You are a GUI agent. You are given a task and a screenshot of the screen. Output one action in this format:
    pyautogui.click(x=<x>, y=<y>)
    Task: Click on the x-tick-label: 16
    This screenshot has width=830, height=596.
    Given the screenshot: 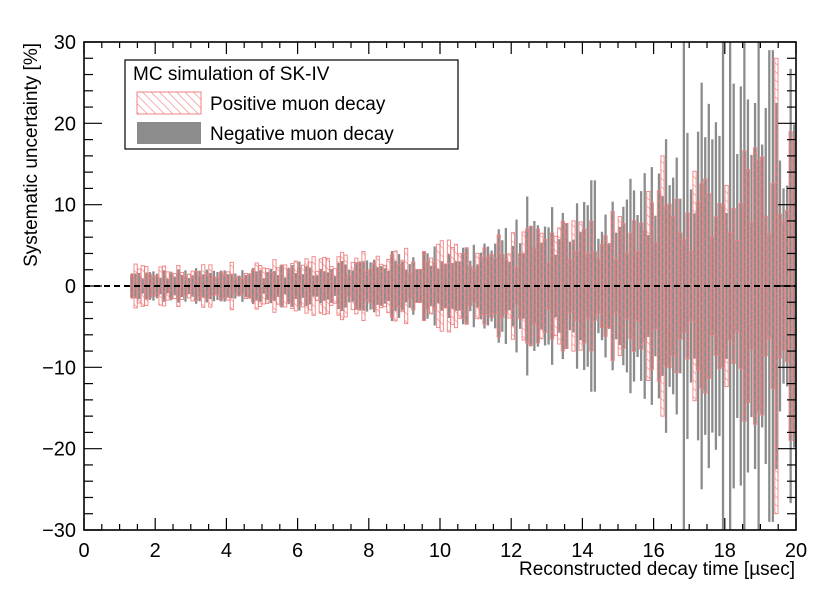 What is the action you would take?
    pyautogui.click(x=653, y=551)
    